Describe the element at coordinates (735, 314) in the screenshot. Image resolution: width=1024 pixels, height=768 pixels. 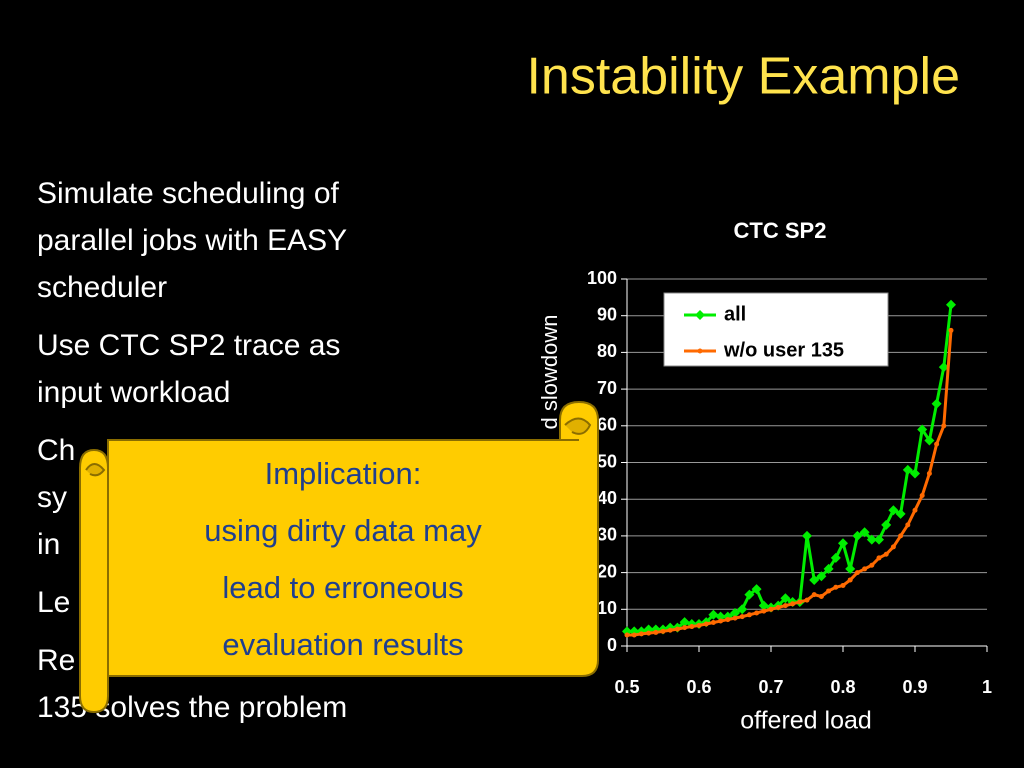
I see `legend-label: all` at that location.